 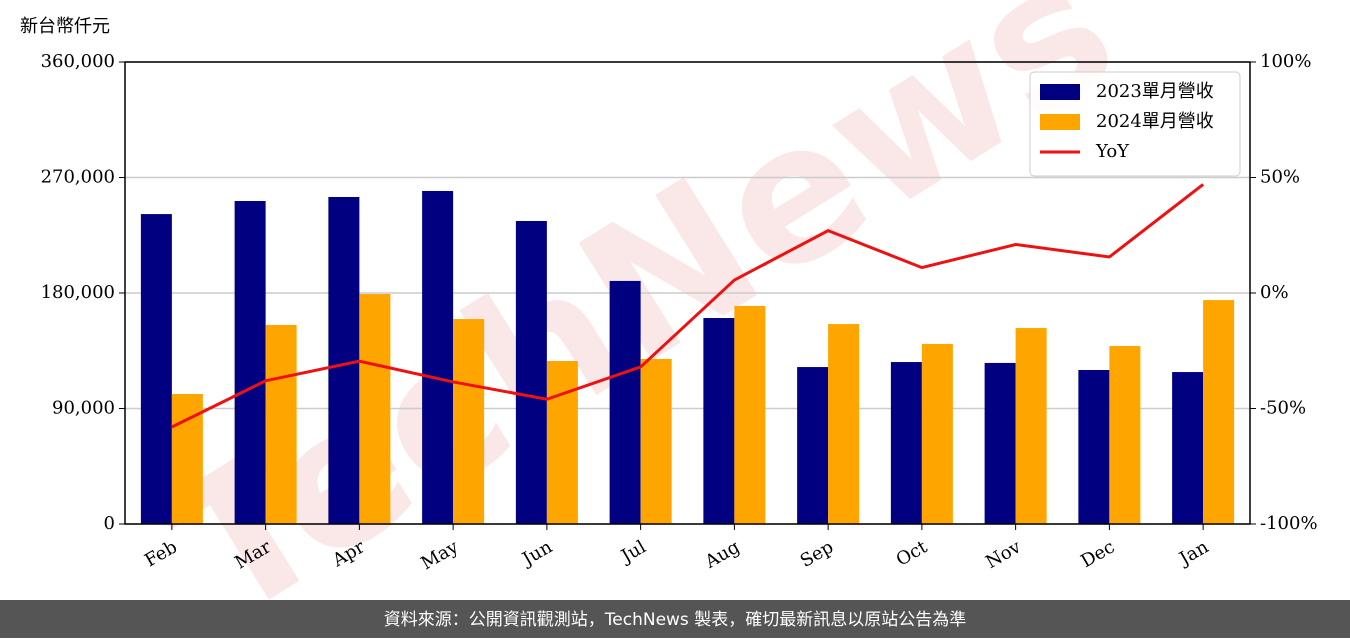 I want to click on x-tick-label: Feb, so click(x=161, y=553).